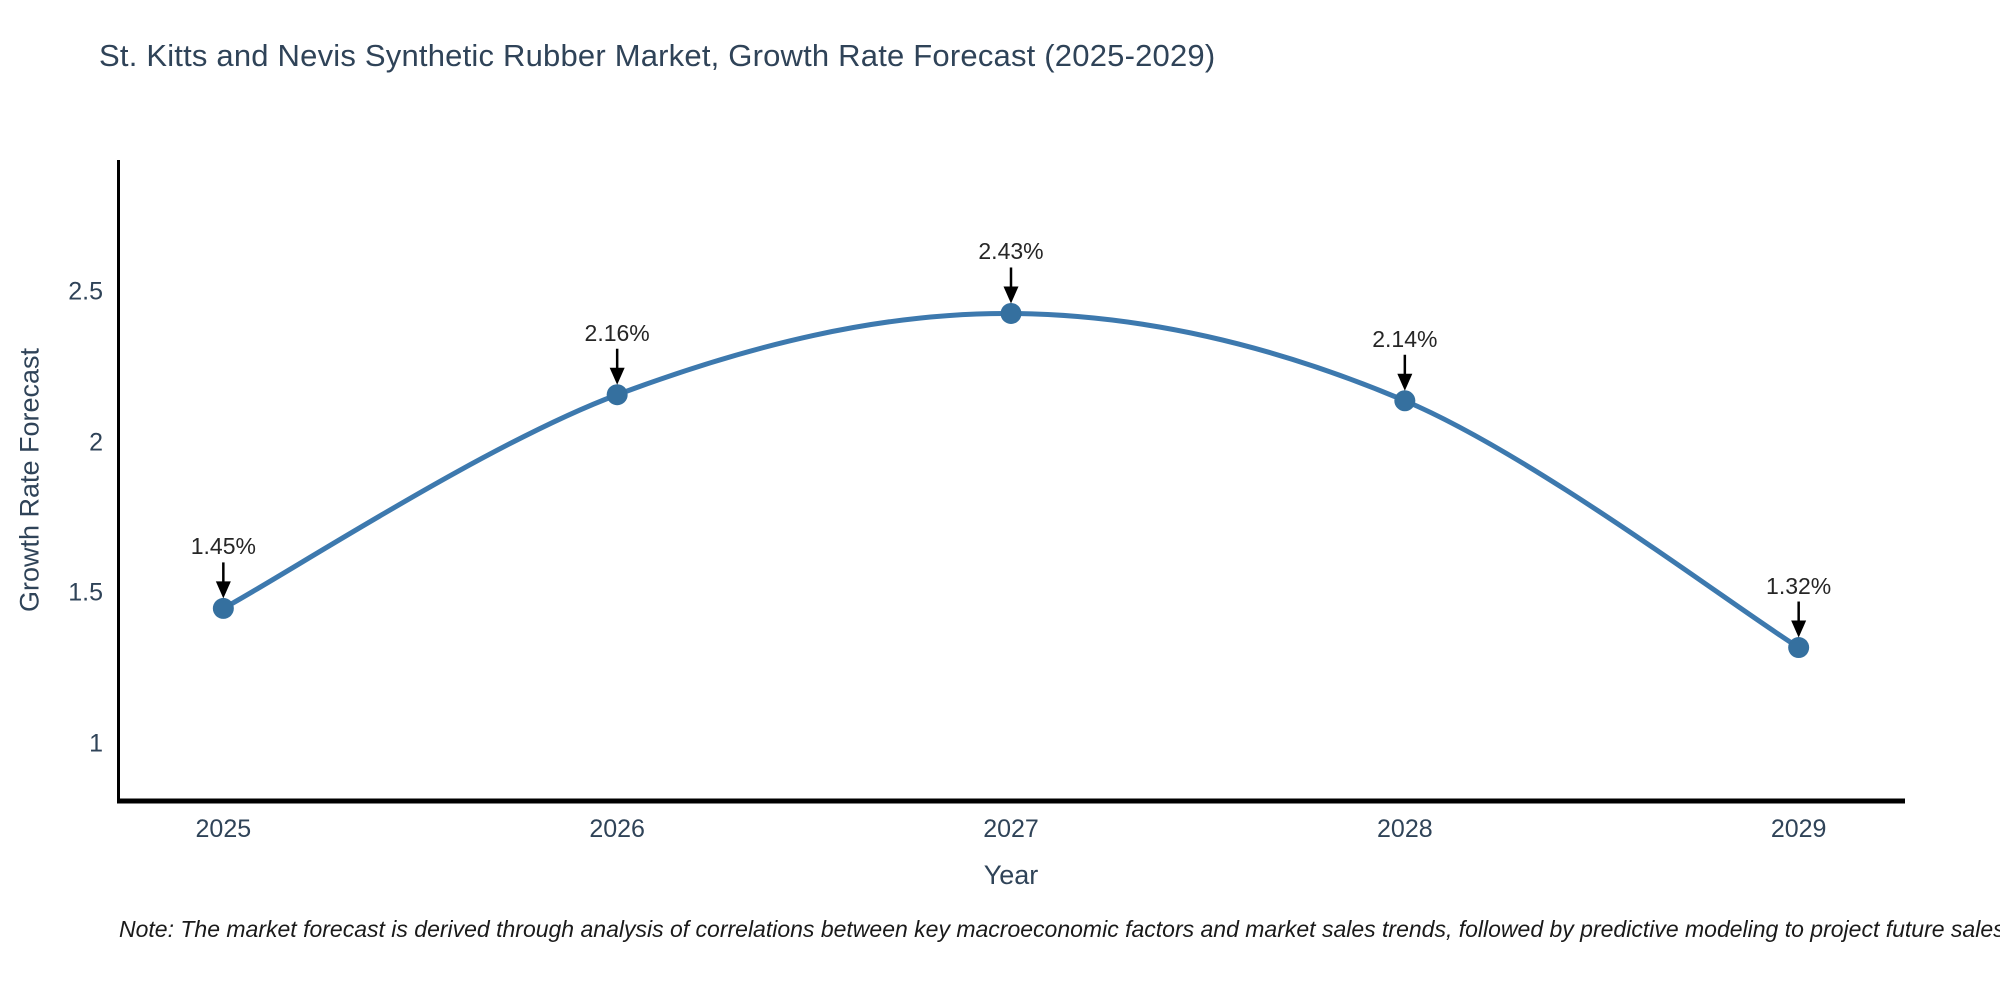 This screenshot has width=2000, height=1000. What do you see at coordinates (96, 442) in the screenshot?
I see `y-tick-2: 2` at bounding box center [96, 442].